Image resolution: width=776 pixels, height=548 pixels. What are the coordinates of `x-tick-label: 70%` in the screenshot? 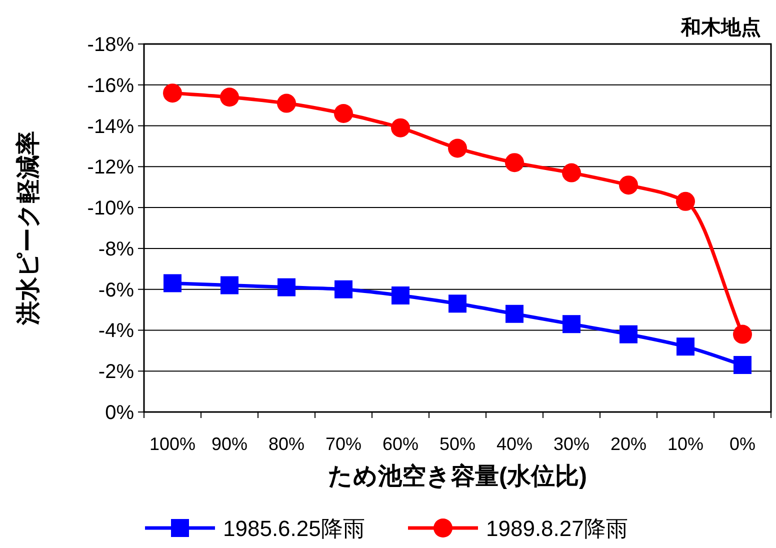 It's located at (343, 444).